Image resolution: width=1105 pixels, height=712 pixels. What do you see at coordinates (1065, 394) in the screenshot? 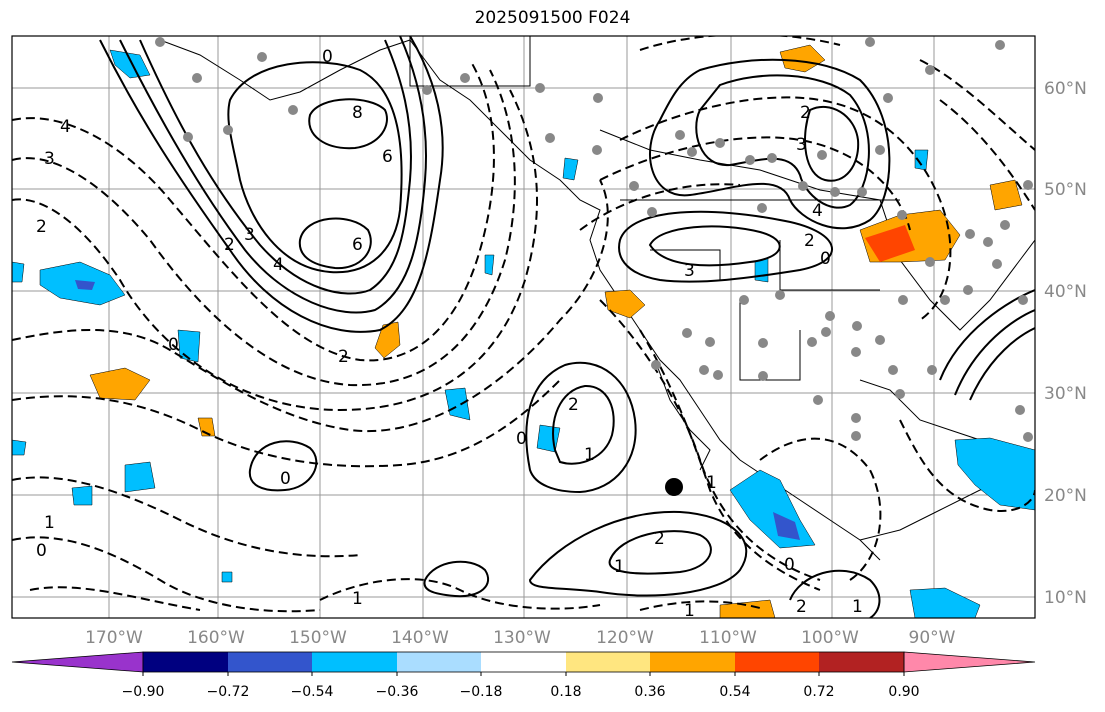
I see `lat-tick: 30°N` at bounding box center [1065, 394].